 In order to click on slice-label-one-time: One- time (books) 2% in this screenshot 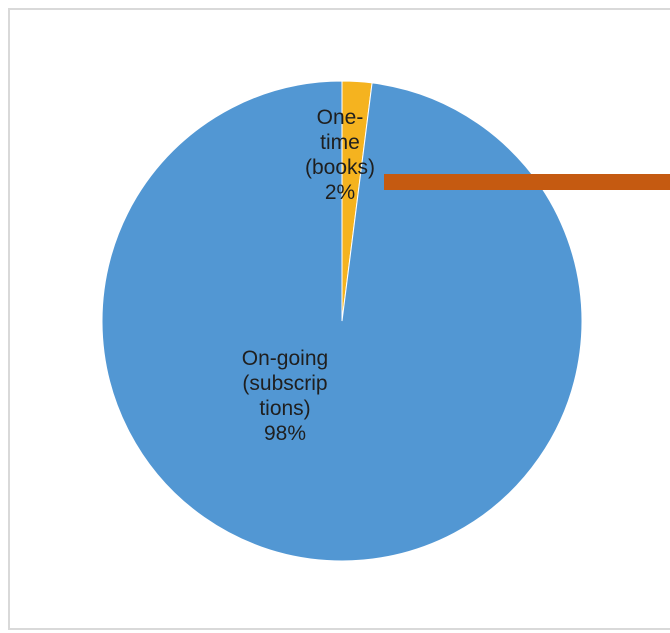, I will do `click(340, 155)`.